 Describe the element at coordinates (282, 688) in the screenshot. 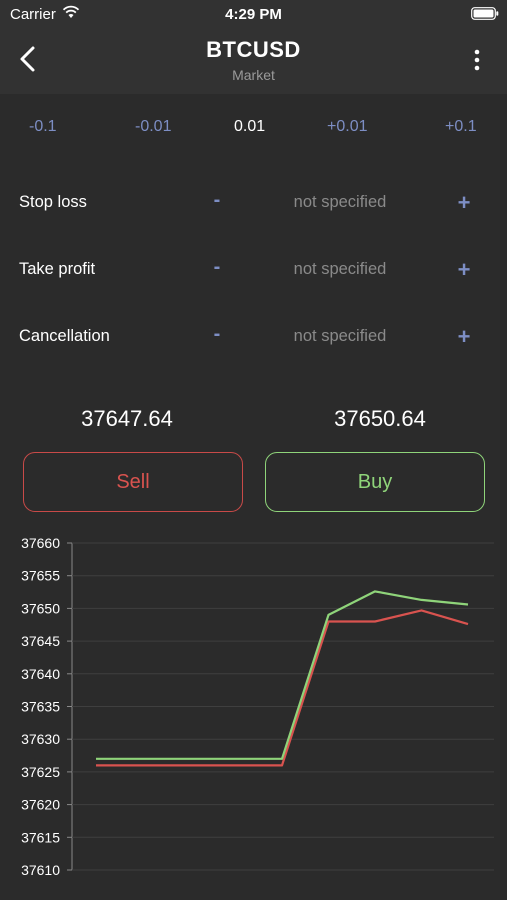

I see `sell-price-line` at that location.